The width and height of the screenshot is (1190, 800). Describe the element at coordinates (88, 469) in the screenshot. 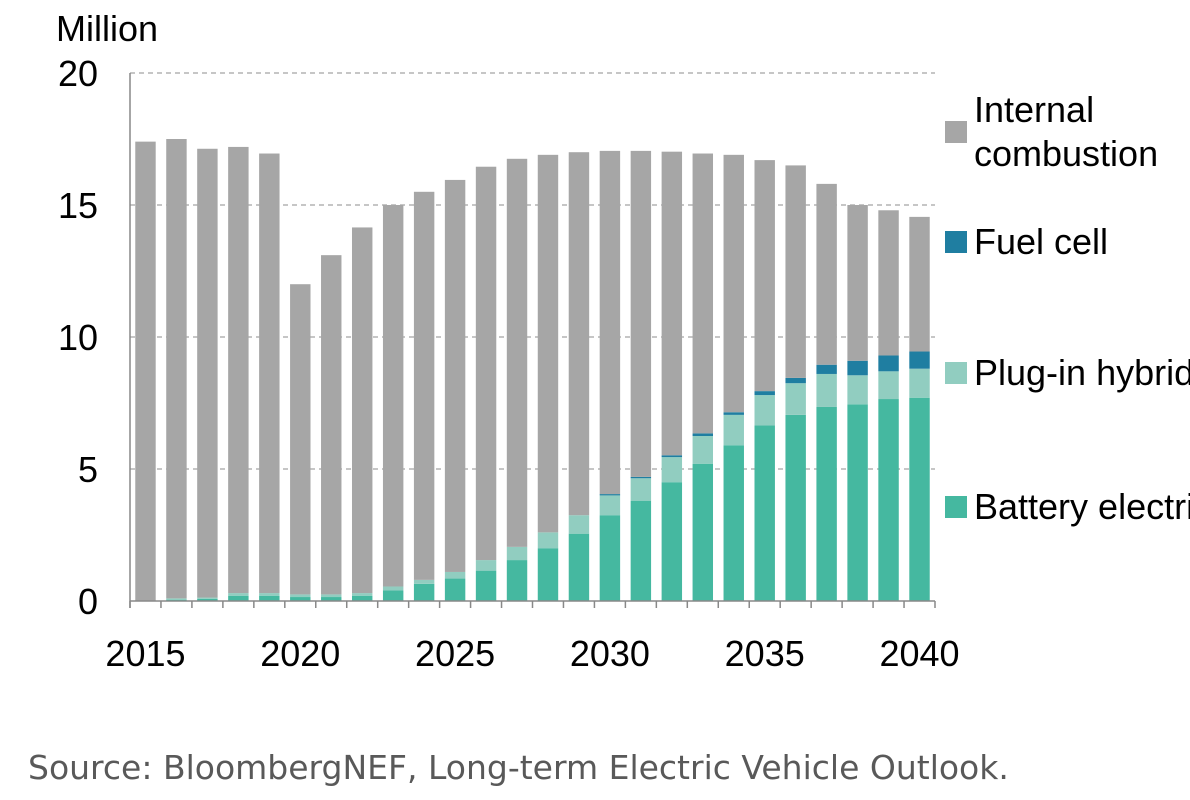

I see `y-tick-label: 5` at that location.